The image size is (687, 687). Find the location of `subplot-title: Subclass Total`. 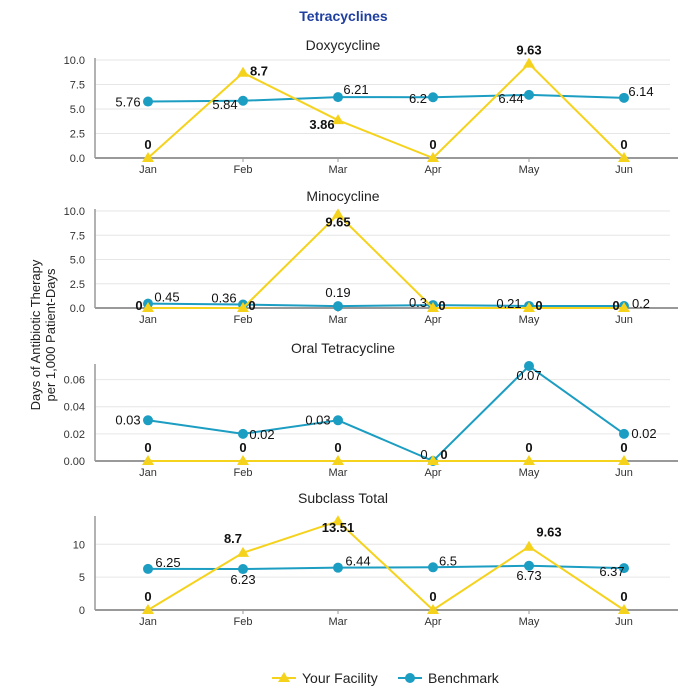

subplot-title: Subclass Total is located at coordinates (343, 498).